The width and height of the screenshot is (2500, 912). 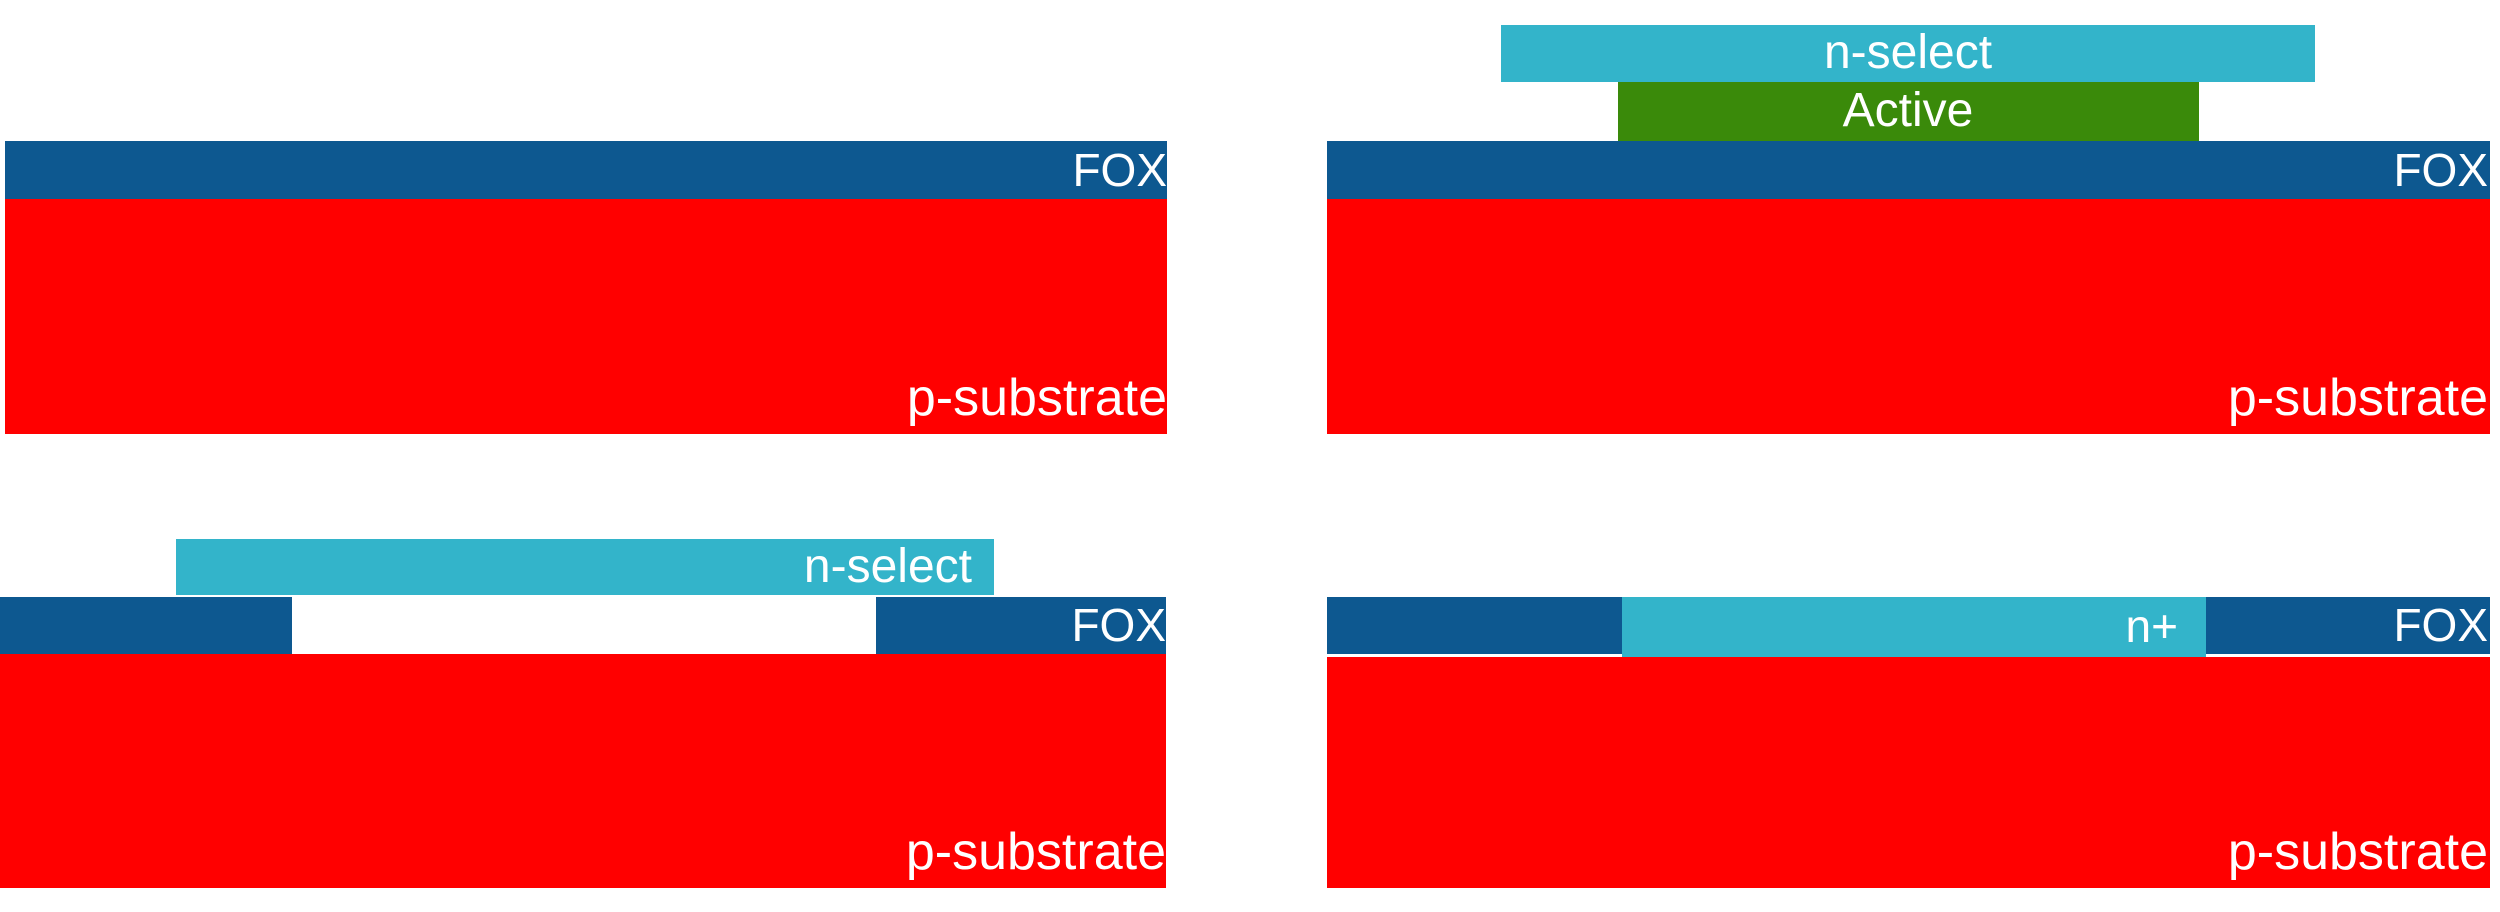 I want to click on n-plus-label: n+, so click(x=2151, y=626).